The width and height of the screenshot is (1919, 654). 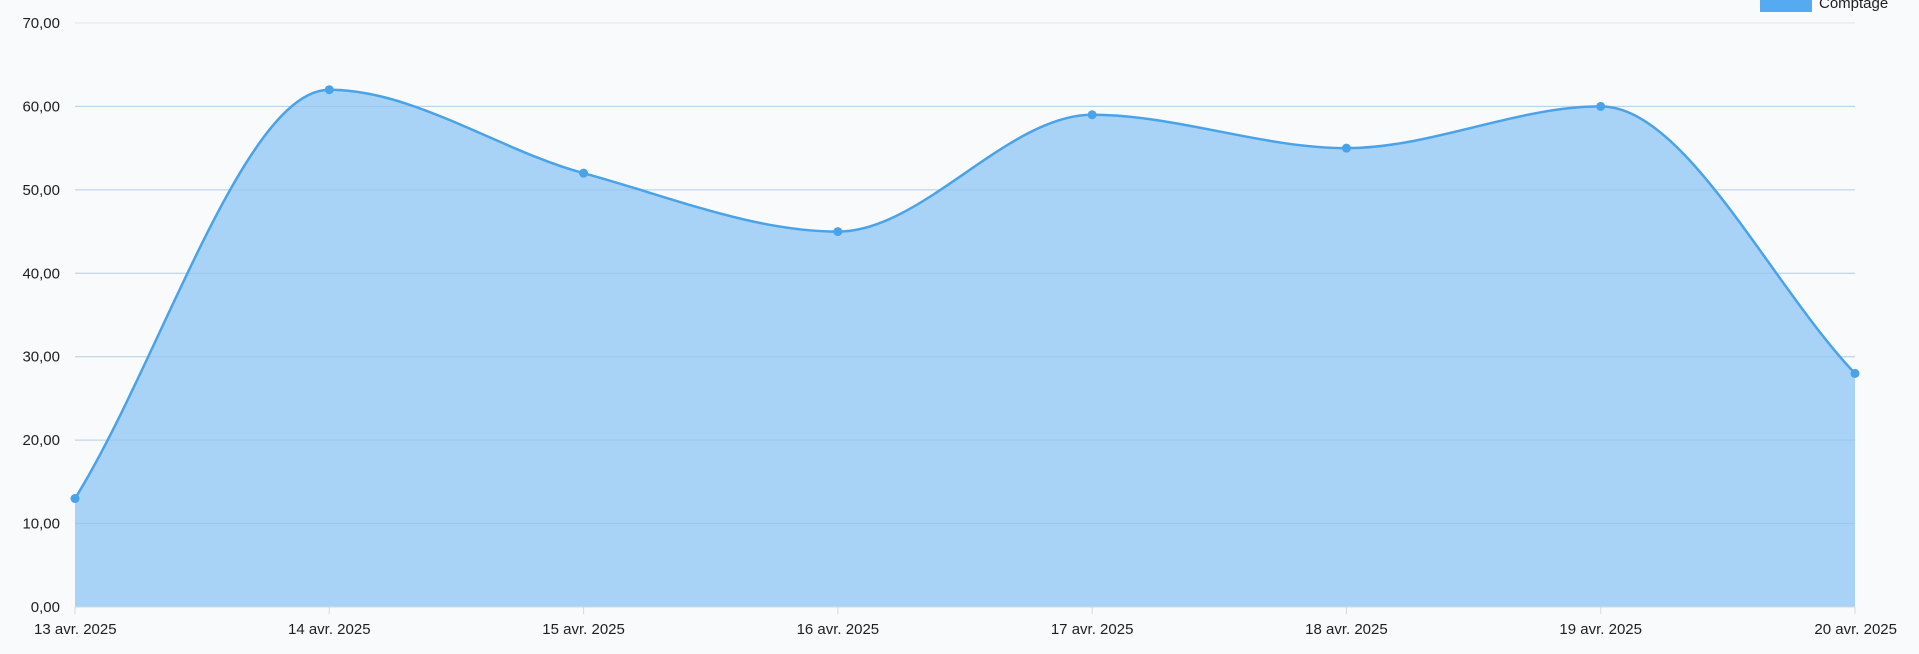 I want to click on x-axis, so click(x=965, y=610).